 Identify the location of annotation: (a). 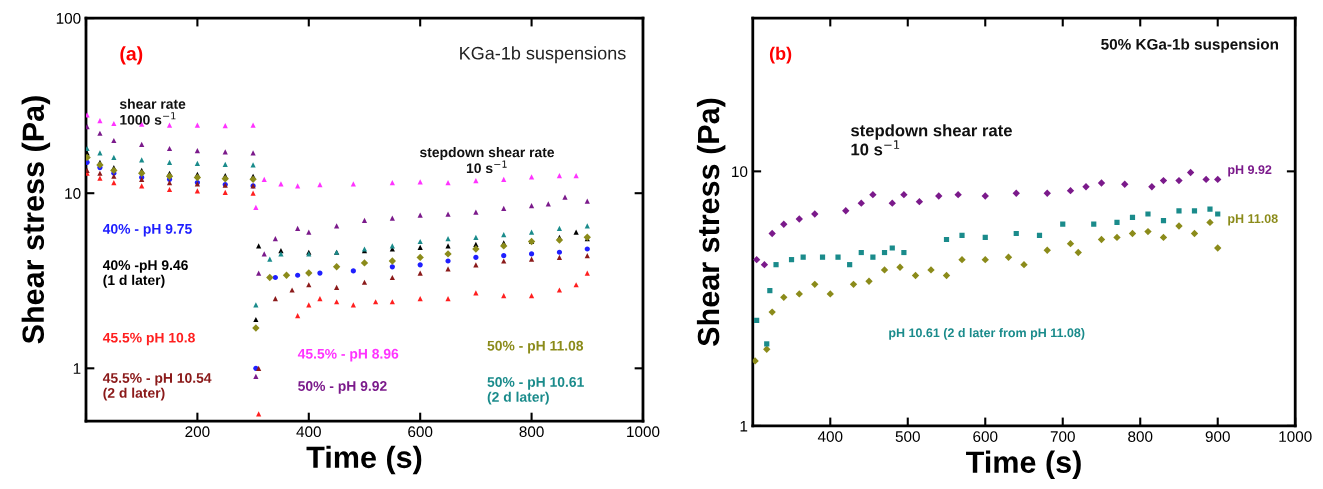
(131, 55).